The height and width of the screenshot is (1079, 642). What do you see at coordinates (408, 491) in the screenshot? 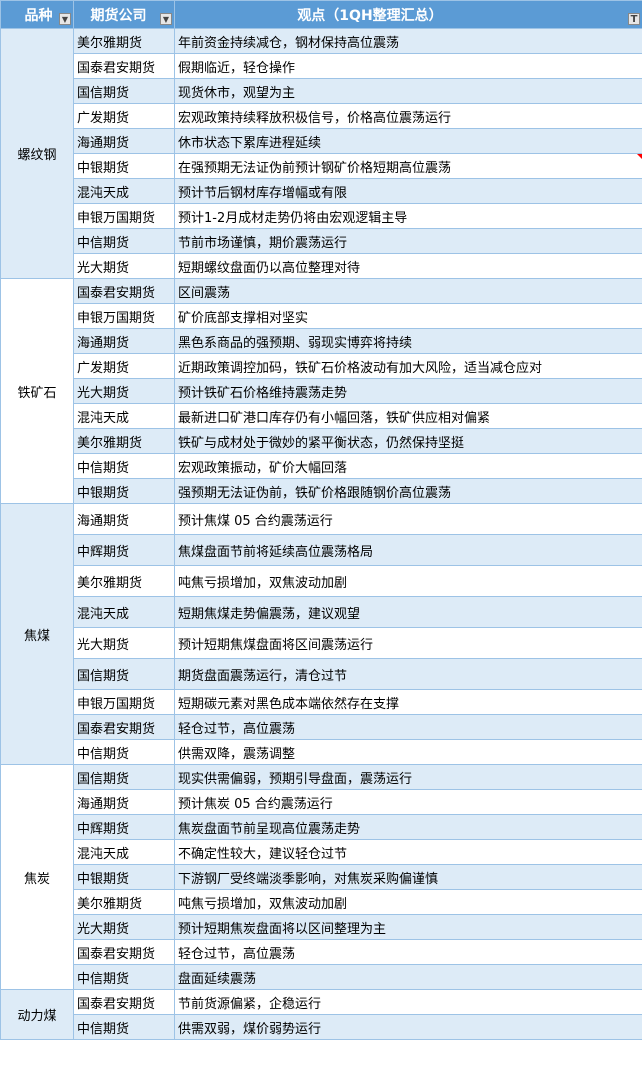
I see `view-cell: 强预期无法证伪前，铁矿价格跟随钢价高位震荡` at bounding box center [408, 491].